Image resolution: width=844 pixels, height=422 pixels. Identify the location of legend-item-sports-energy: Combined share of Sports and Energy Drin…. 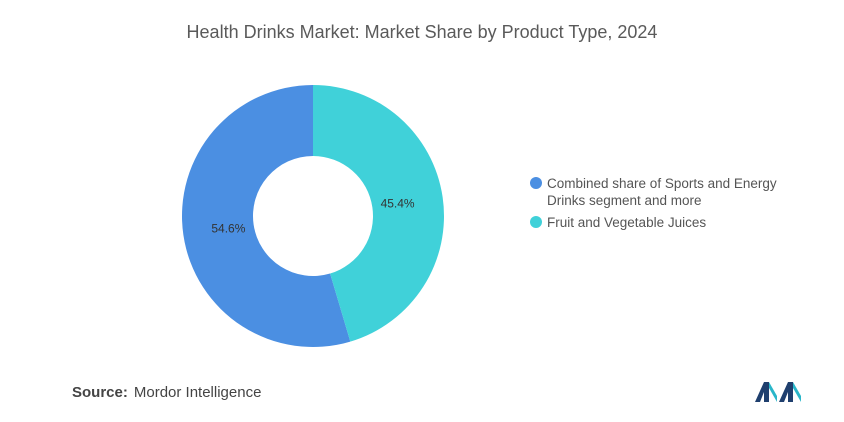
(665, 192).